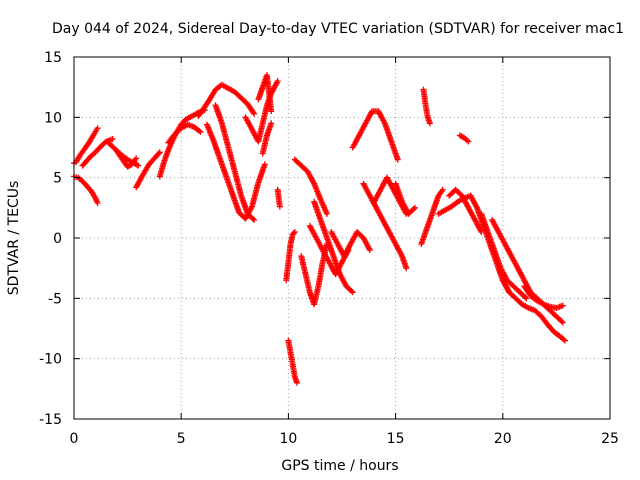 The height and width of the screenshot is (480, 640). Describe the element at coordinates (50, 420) in the screenshot. I see `y-tick-label: -15` at that location.